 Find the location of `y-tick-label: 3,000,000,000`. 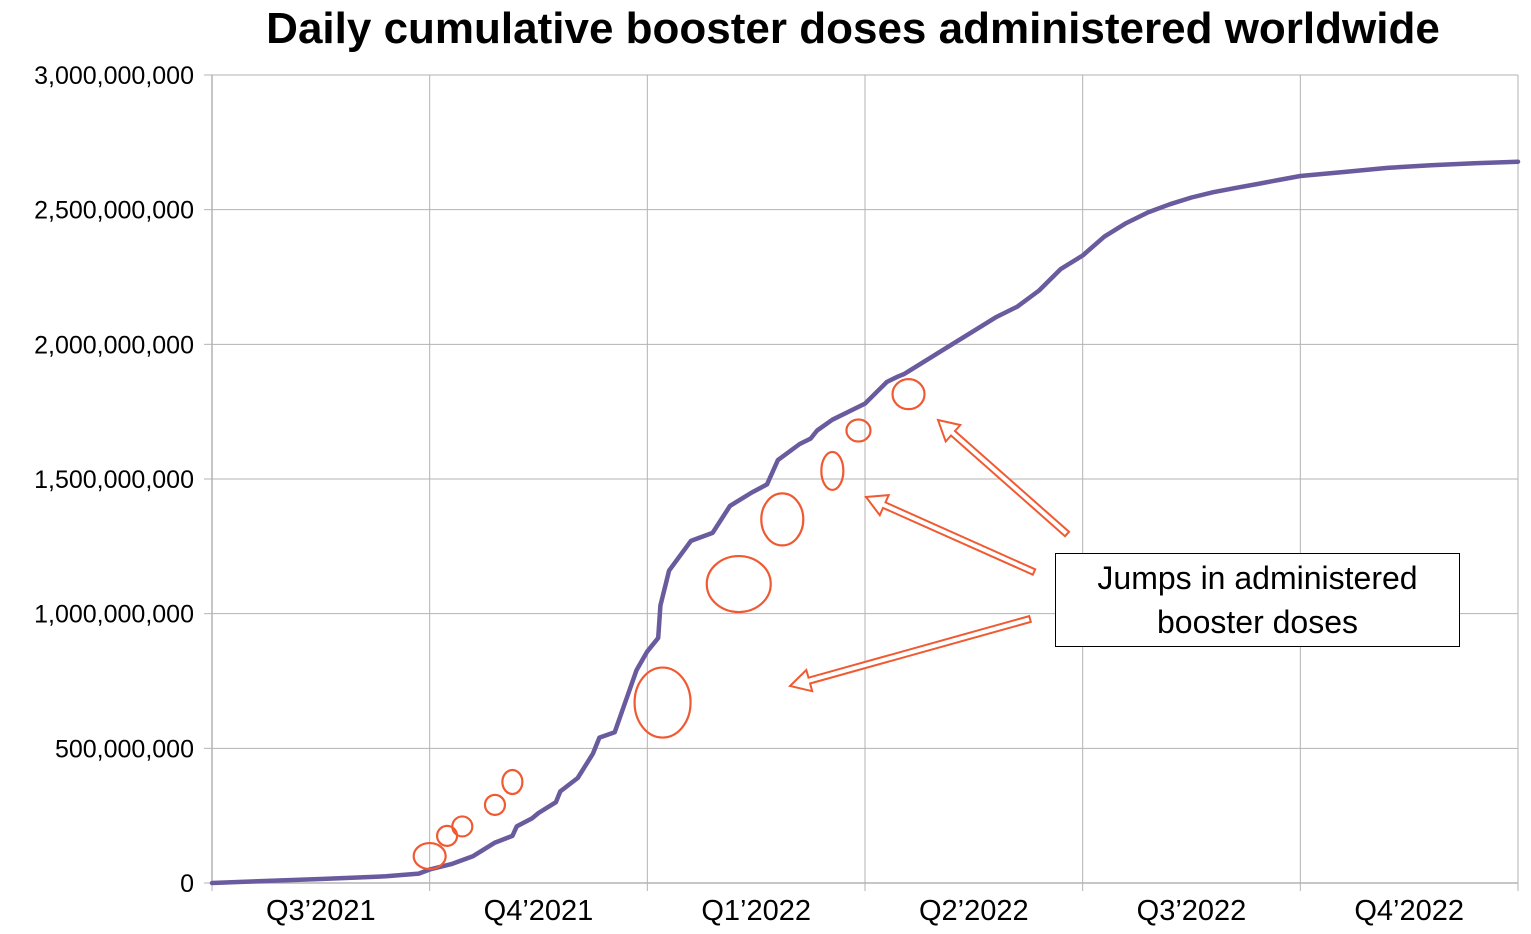

y-tick-label: 3,000,000,000 is located at coordinates (114, 76).